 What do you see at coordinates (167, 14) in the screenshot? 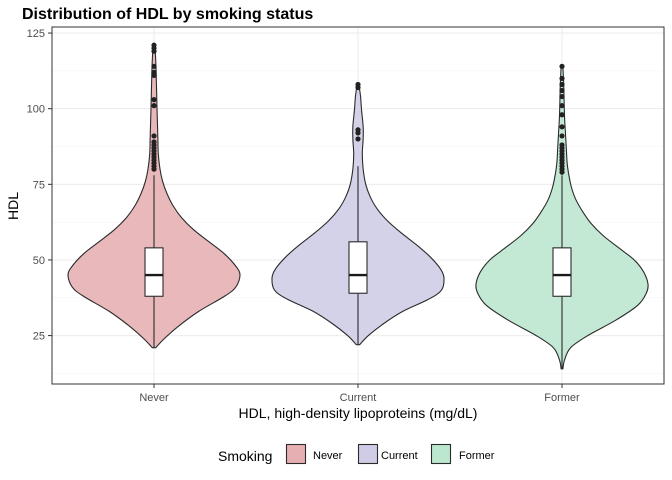
I see `chart-title: Distribution of HDL by smoking status` at bounding box center [167, 14].